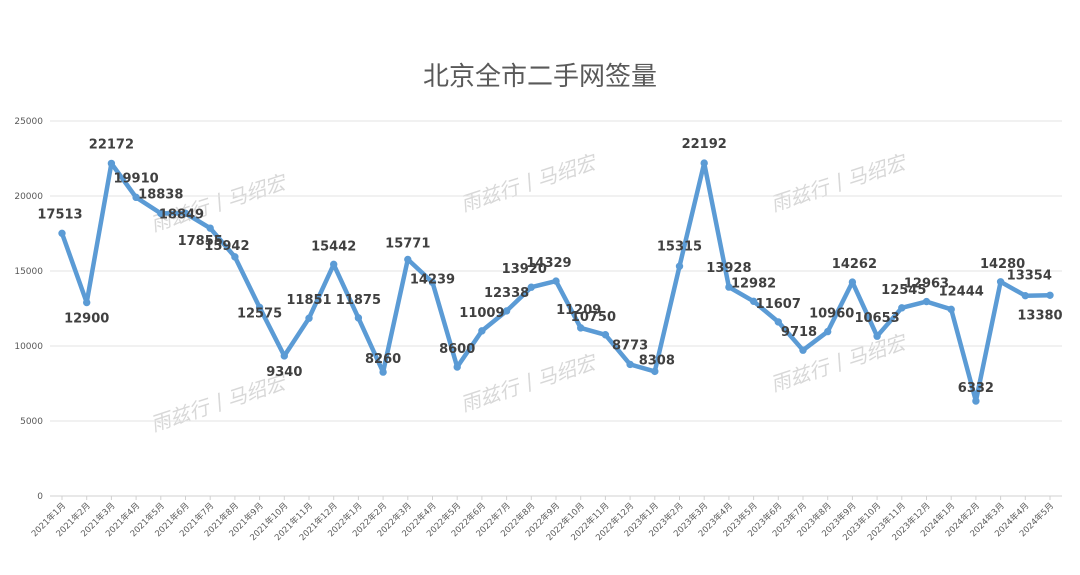 Image resolution: width=1080 pixels, height=575 pixels. What do you see at coordinates (259, 313) in the screenshot?
I see `data-label: 12575` at bounding box center [259, 313].